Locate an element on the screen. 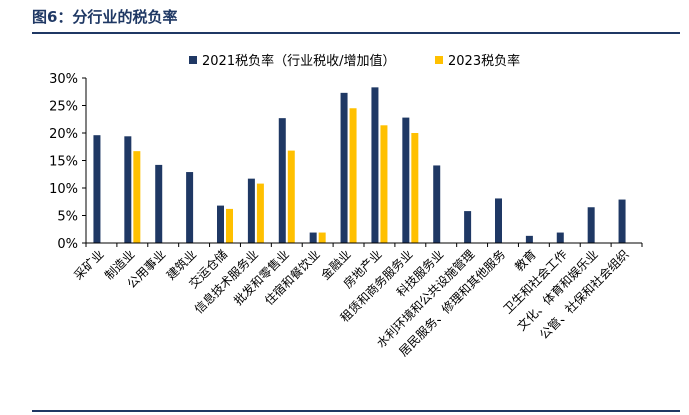 The height and width of the screenshot is (415, 689). y-tick-label: 10% is located at coordinates (63, 189).